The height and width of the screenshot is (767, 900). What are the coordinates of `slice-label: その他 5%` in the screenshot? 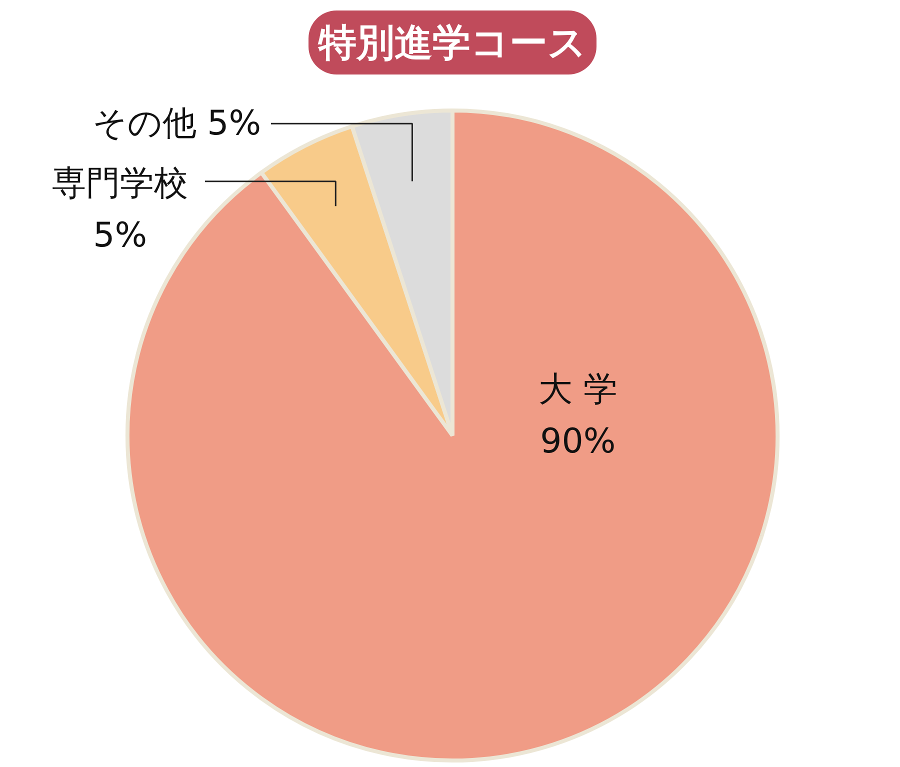 It's located at (177, 124).